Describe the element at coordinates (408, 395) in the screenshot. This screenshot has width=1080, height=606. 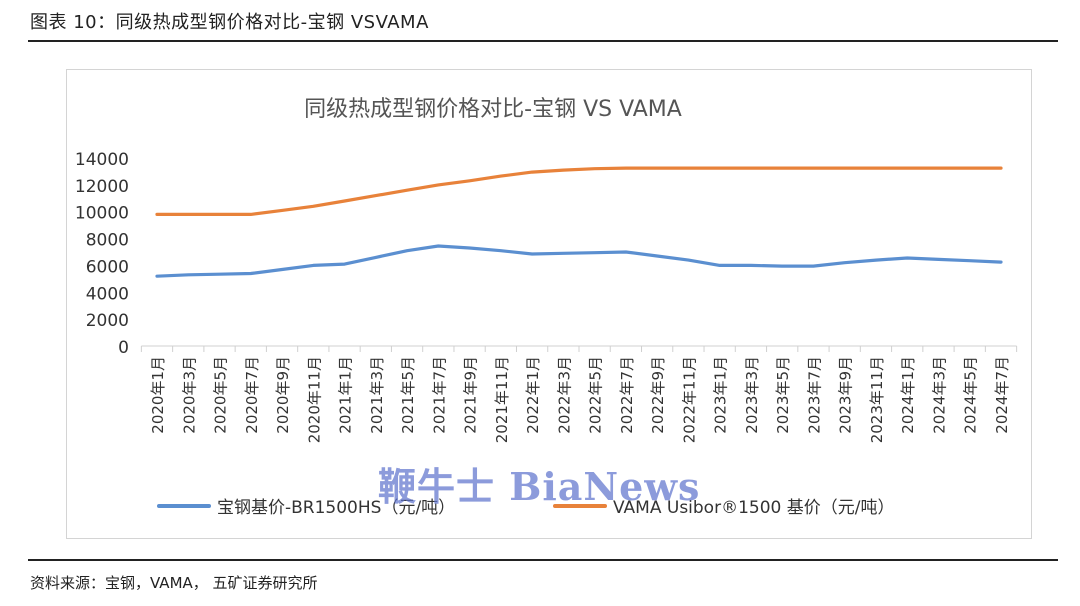
I see `x-tick-label: 2021年5月` at that location.